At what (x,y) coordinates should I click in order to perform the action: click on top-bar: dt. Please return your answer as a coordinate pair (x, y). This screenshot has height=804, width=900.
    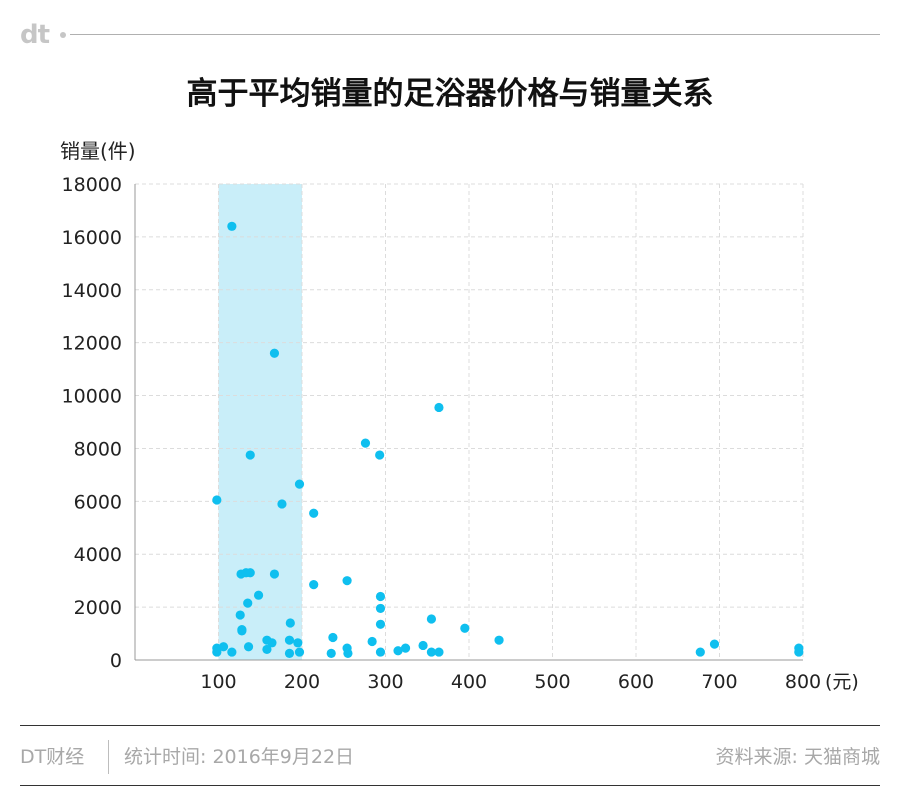
    Looking at the image, I should click on (450, 35).